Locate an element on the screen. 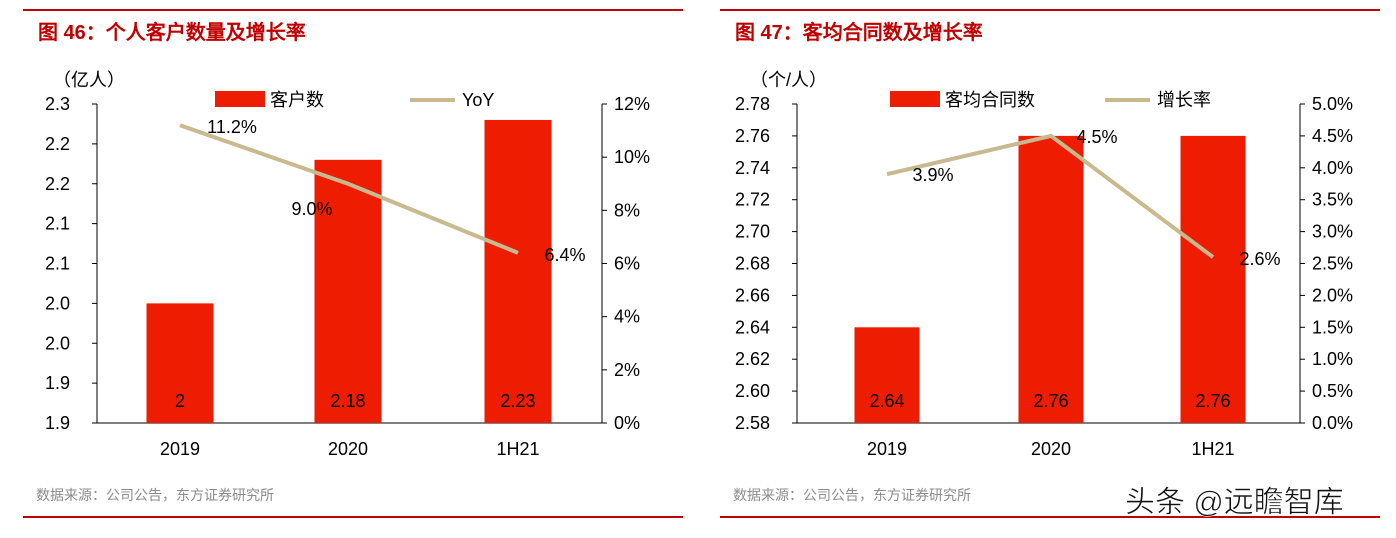 The width and height of the screenshot is (1396, 538). line-data-label: 4.5% is located at coordinates (1096, 137).